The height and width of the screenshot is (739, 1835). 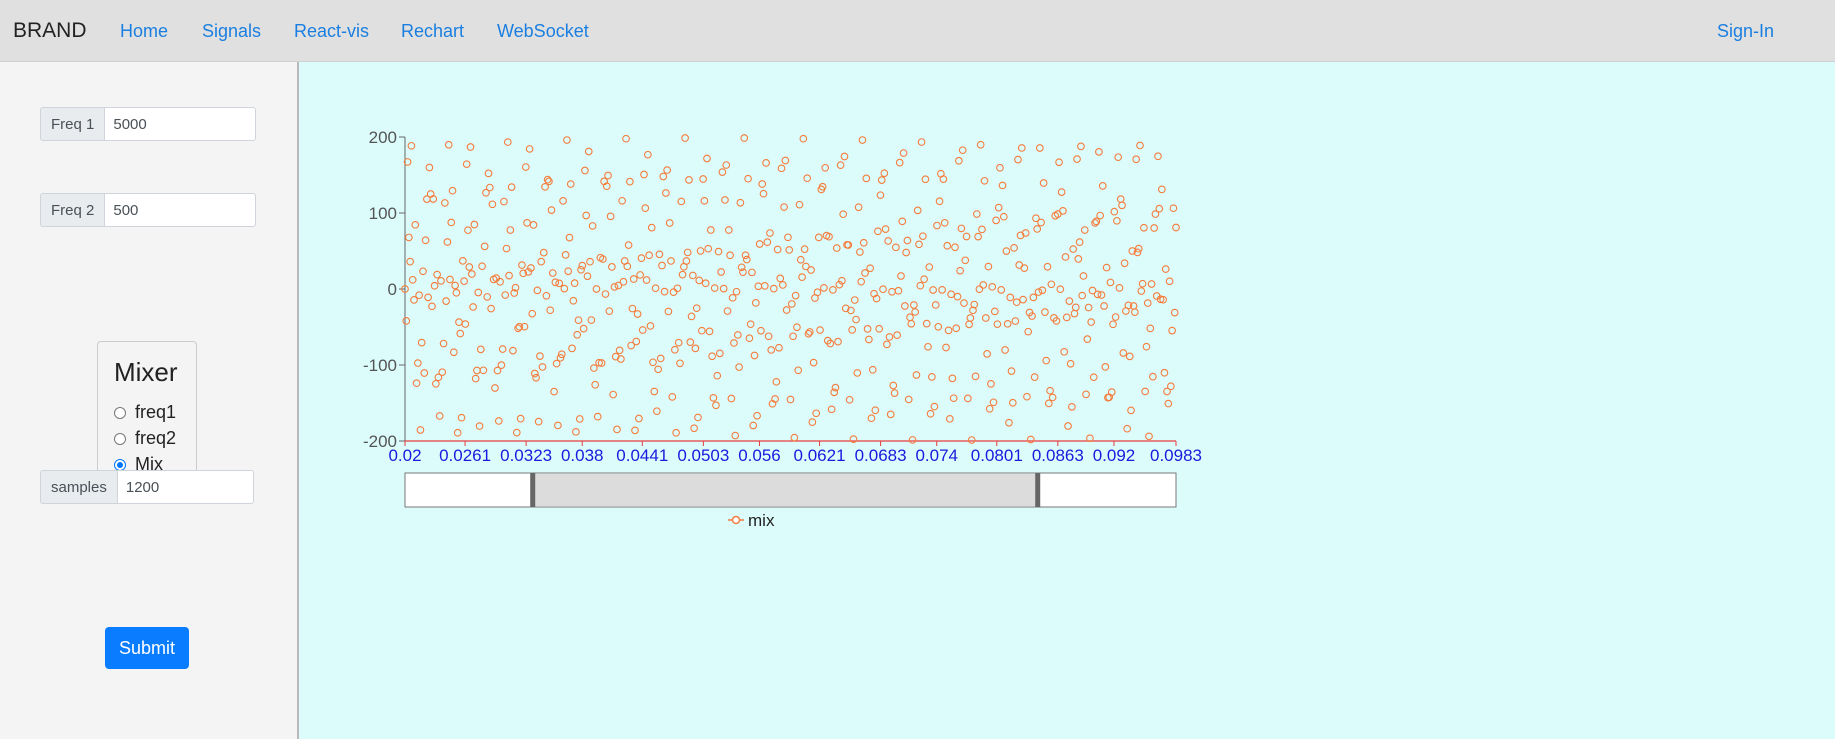 What do you see at coordinates (384, 289) in the screenshot?
I see `y-ticks: 2001000-100-200` at bounding box center [384, 289].